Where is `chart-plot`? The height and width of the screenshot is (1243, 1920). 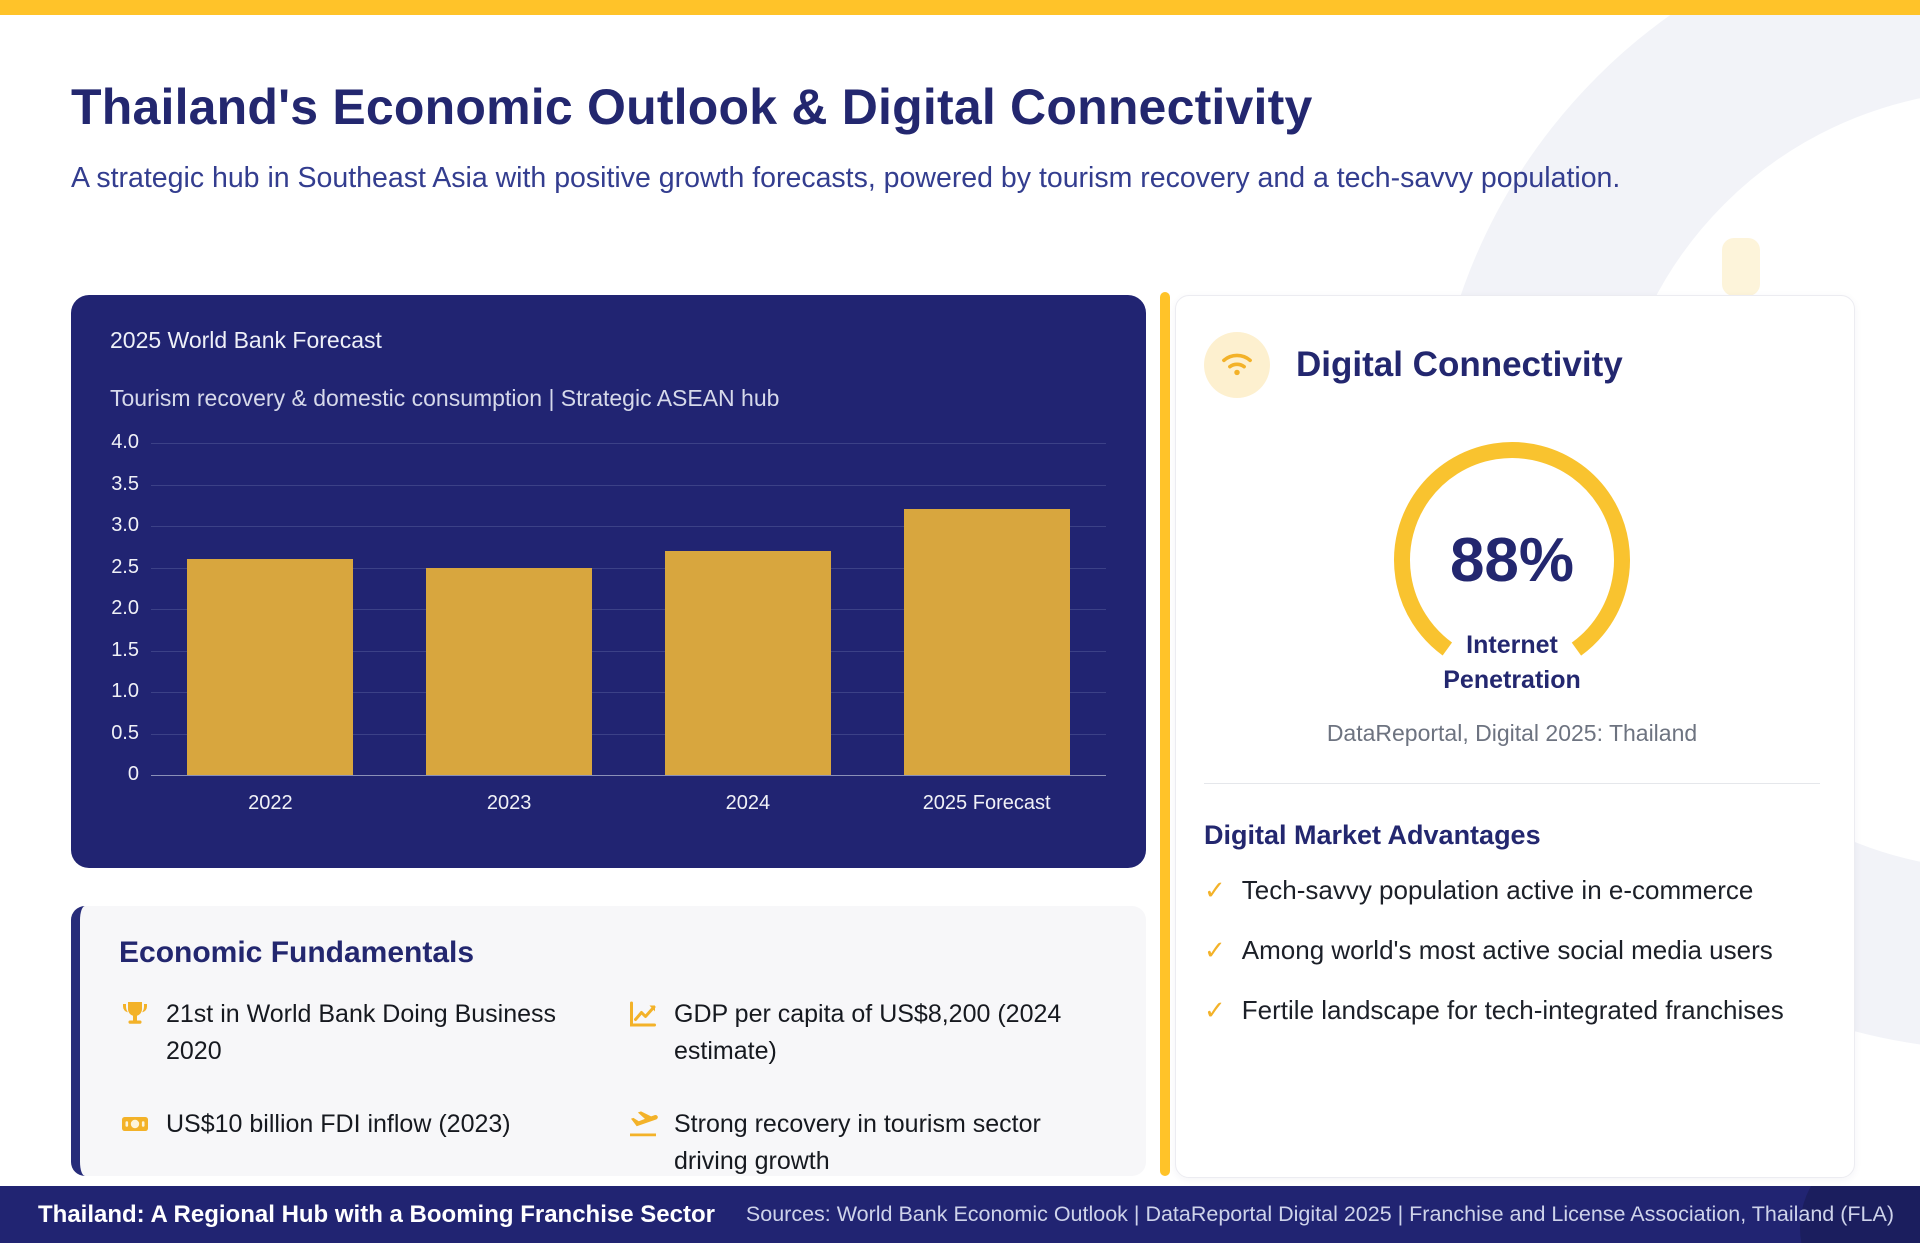 chart-plot is located at coordinates (628, 609).